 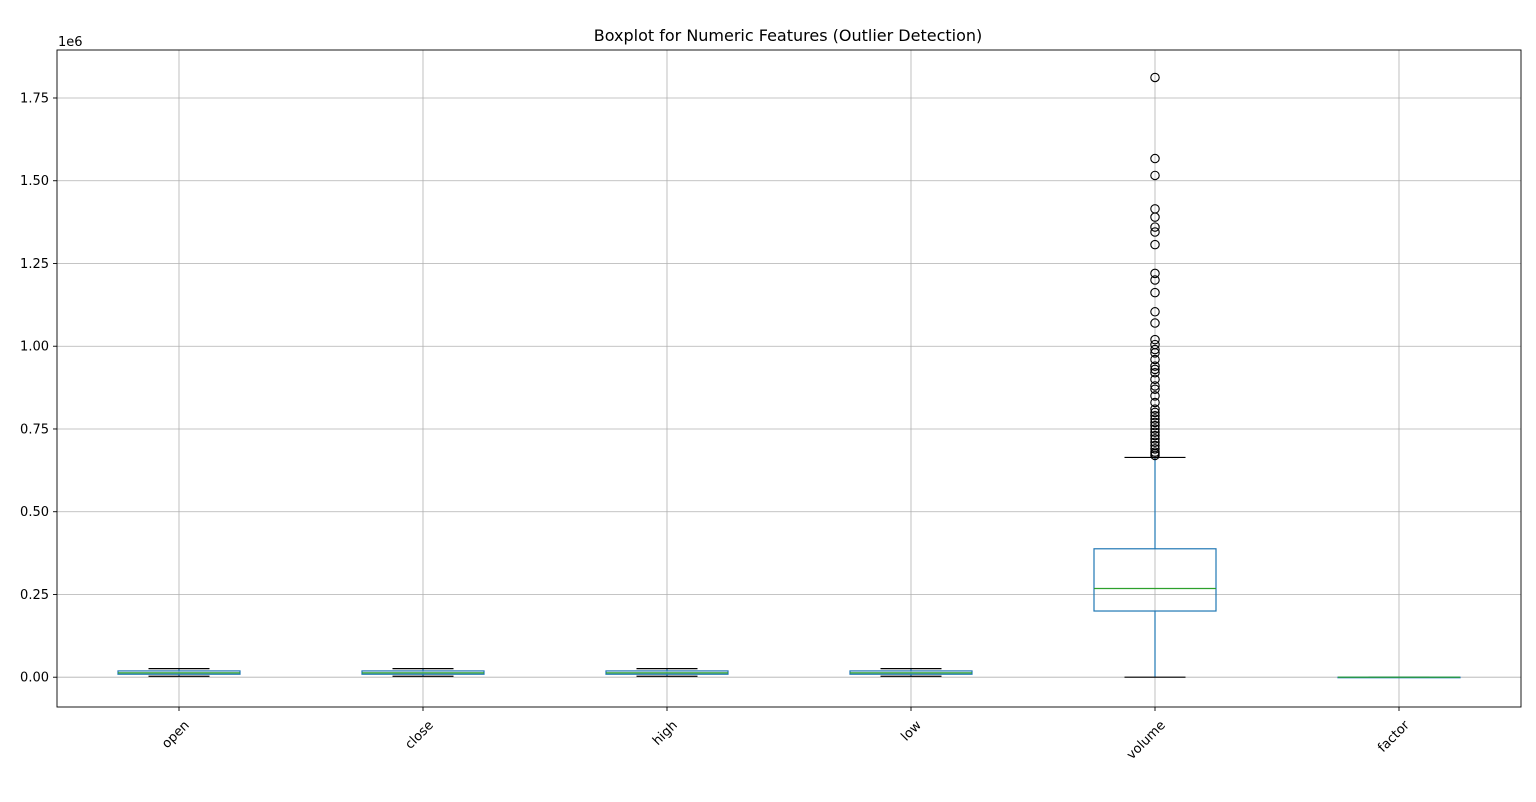 I want to click on box-close, so click(x=423, y=672).